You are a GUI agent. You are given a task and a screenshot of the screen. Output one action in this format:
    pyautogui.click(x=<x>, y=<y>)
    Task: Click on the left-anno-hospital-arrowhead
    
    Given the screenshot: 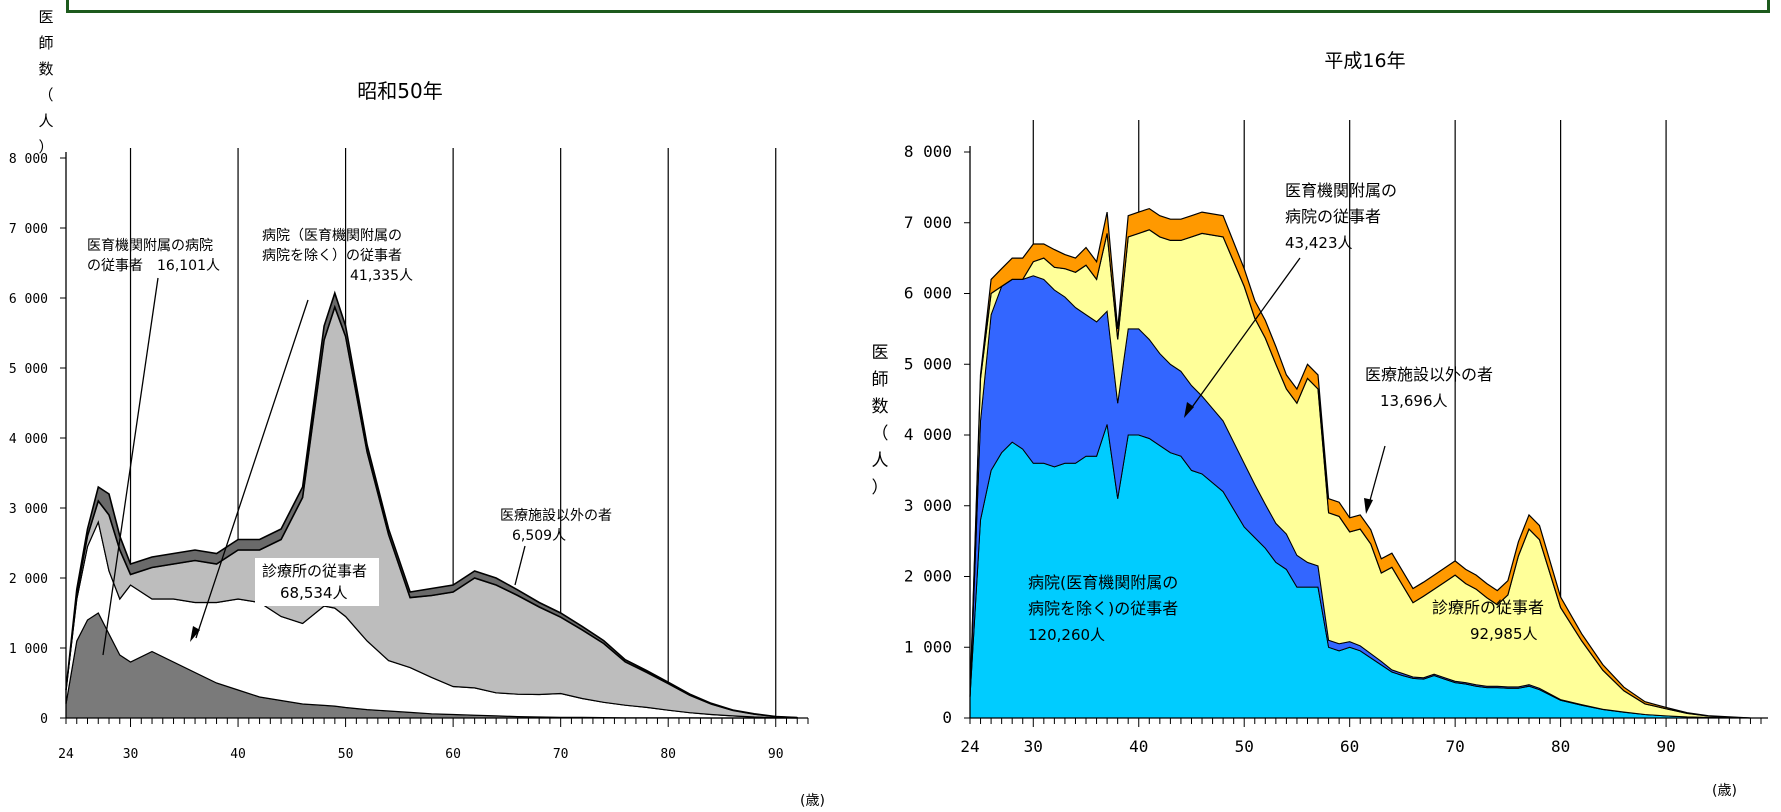 What is the action you would take?
    pyautogui.click(x=195, y=634)
    